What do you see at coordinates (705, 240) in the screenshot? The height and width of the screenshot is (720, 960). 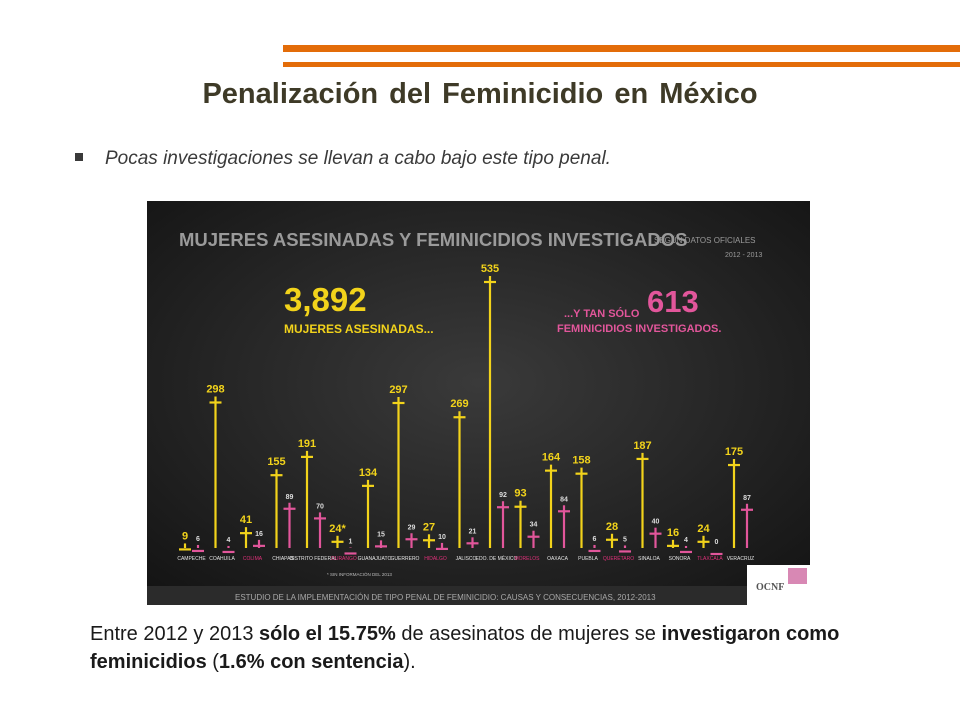 I see `infographic-subtitle-source: SEGÚN DATOS OFICIALES` at bounding box center [705, 240].